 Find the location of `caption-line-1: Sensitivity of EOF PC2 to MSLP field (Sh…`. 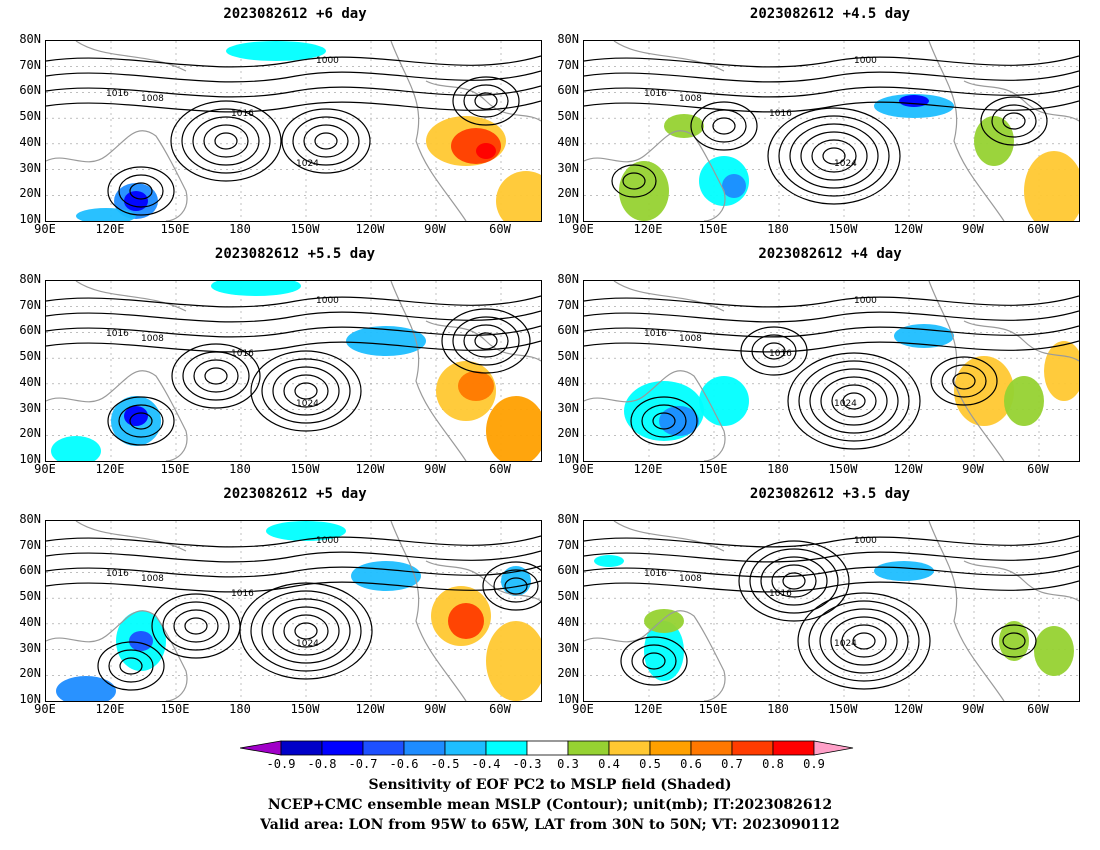

caption-line-1: Sensitivity of EOF PC2 to MSLP field (Sh… is located at coordinates (550, 785).